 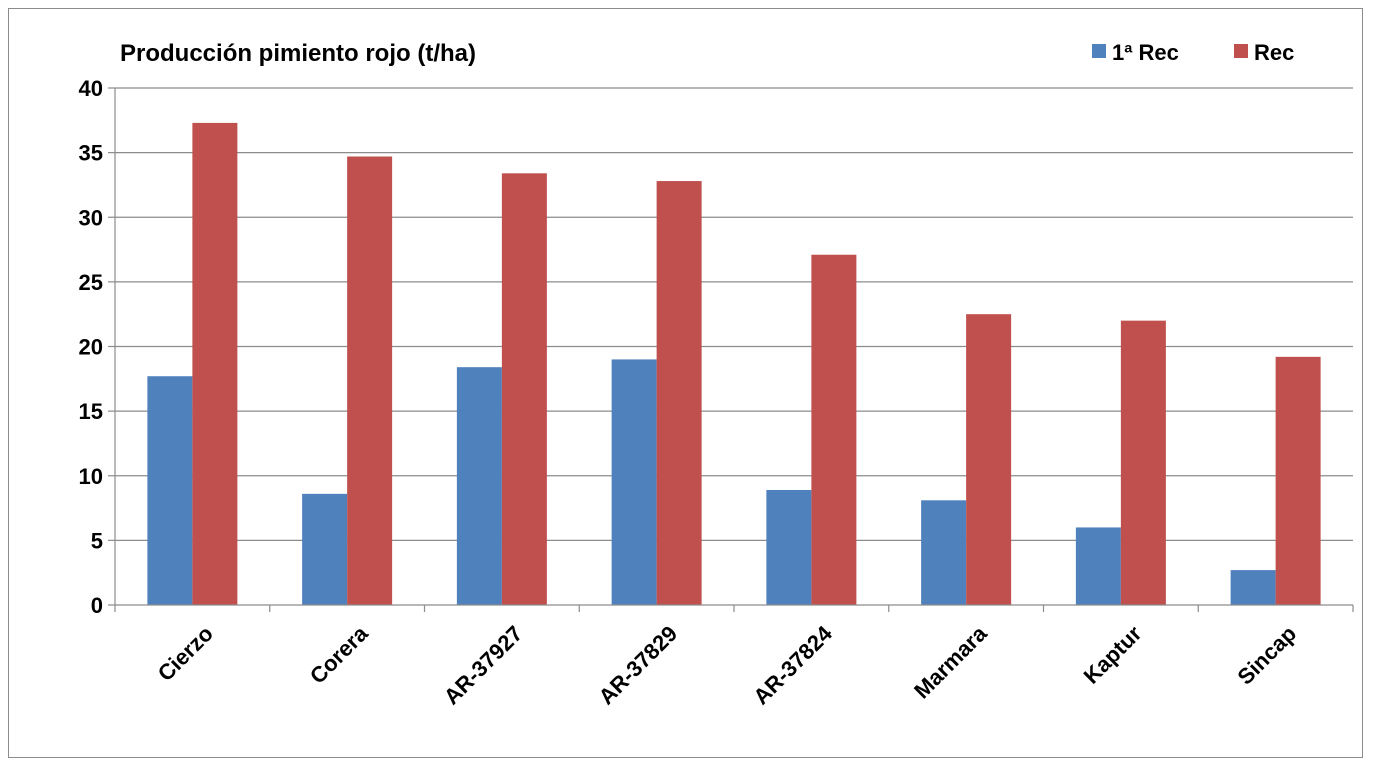 I want to click on legend-swatch-Rec, so click(x=1241, y=51).